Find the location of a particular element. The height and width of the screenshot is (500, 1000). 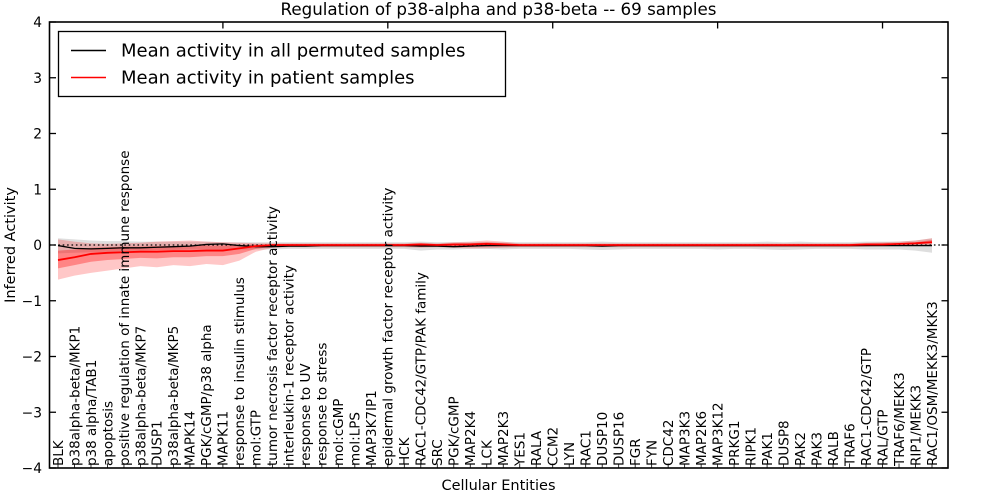

x-tick-label: p38 alpha/TAB1 is located at coordinates (92, 413).